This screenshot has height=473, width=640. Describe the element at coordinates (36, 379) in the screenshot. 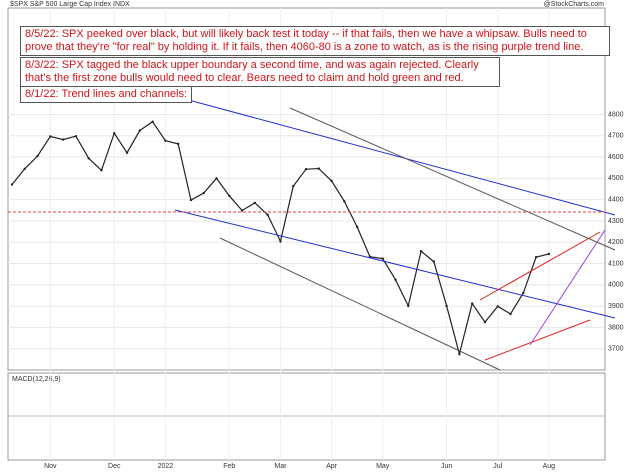

I see `macd-label: MACD(12,26,9)` at that location.